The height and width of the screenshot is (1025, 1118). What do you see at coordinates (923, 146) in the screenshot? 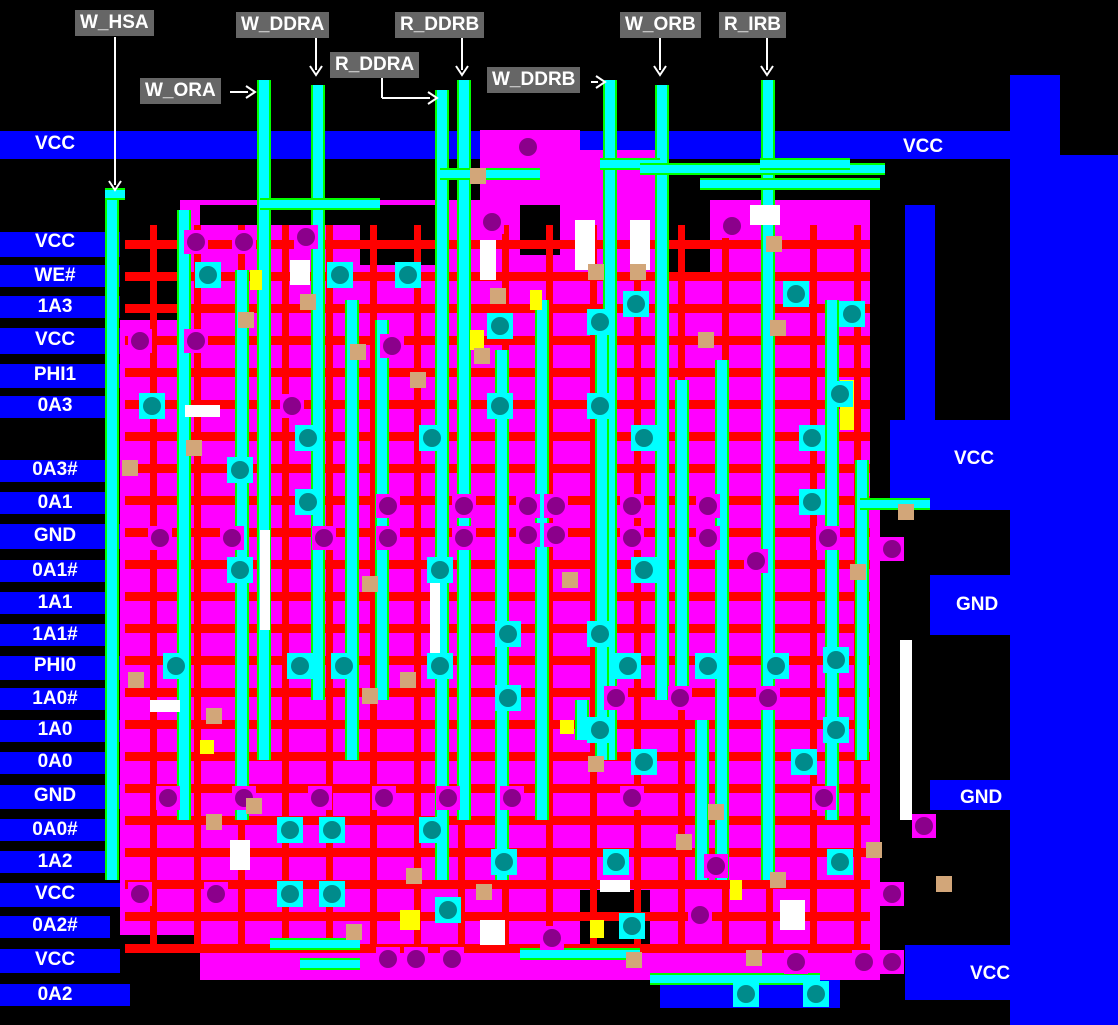
I see `right-label-vcc-1: VCC` at bounding box center [923, 146].